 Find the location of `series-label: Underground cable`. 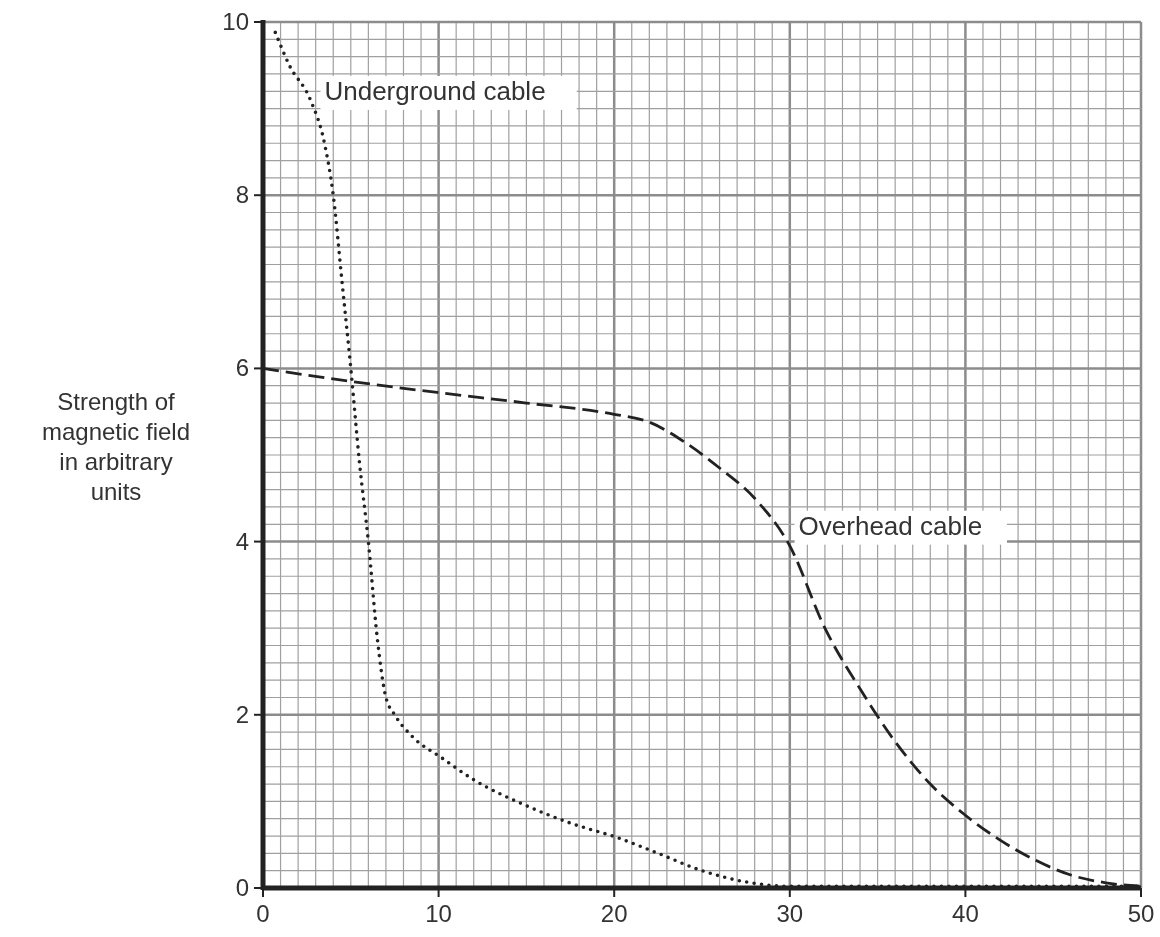

series-label: Underground cable is located at coordinates (435, 90).